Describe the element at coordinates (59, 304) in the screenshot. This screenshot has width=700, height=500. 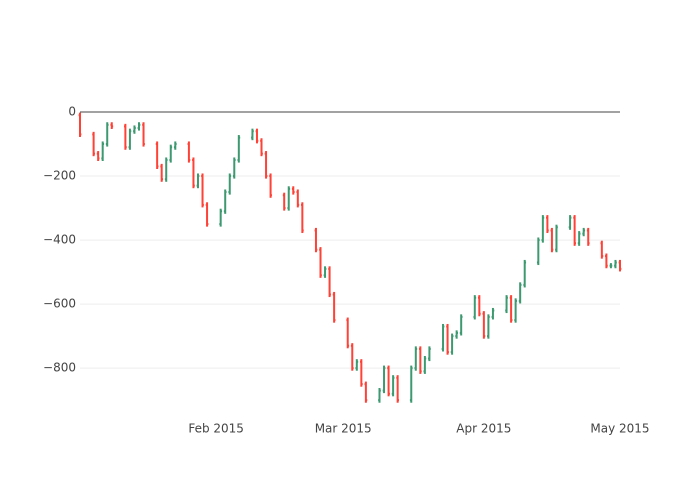
I see `y-tick-label: −600` at that location.